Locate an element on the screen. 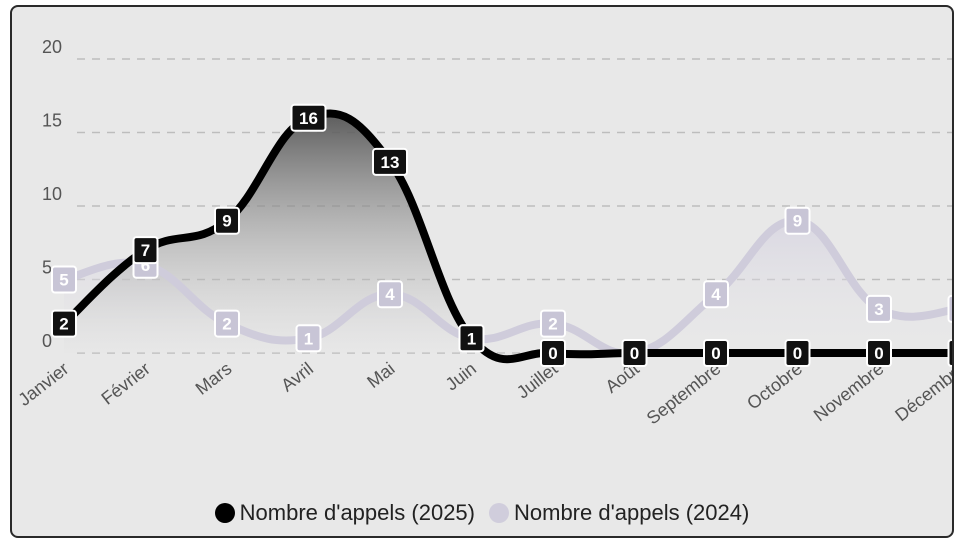  data-label-2025: 2 is located at coordinates (64, 323).